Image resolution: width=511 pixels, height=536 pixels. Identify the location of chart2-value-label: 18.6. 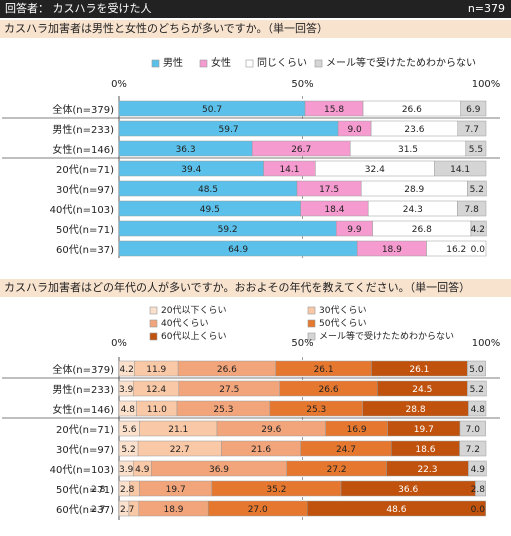
(425, 450).